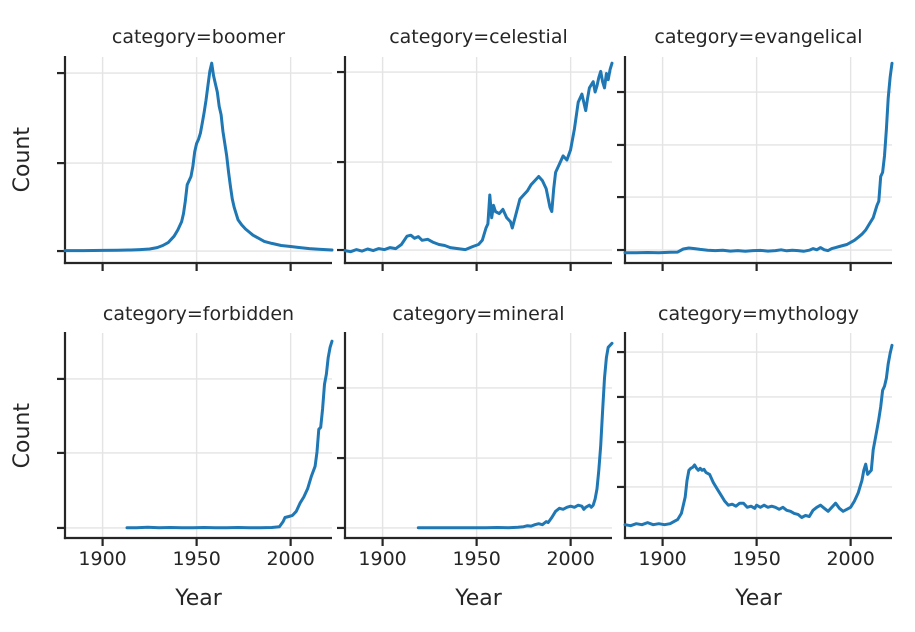  What do you see at coordinates (478, 598) in the screenshot?
I see `x-axis-title-col2: Year` at bounding box center [478, 598].